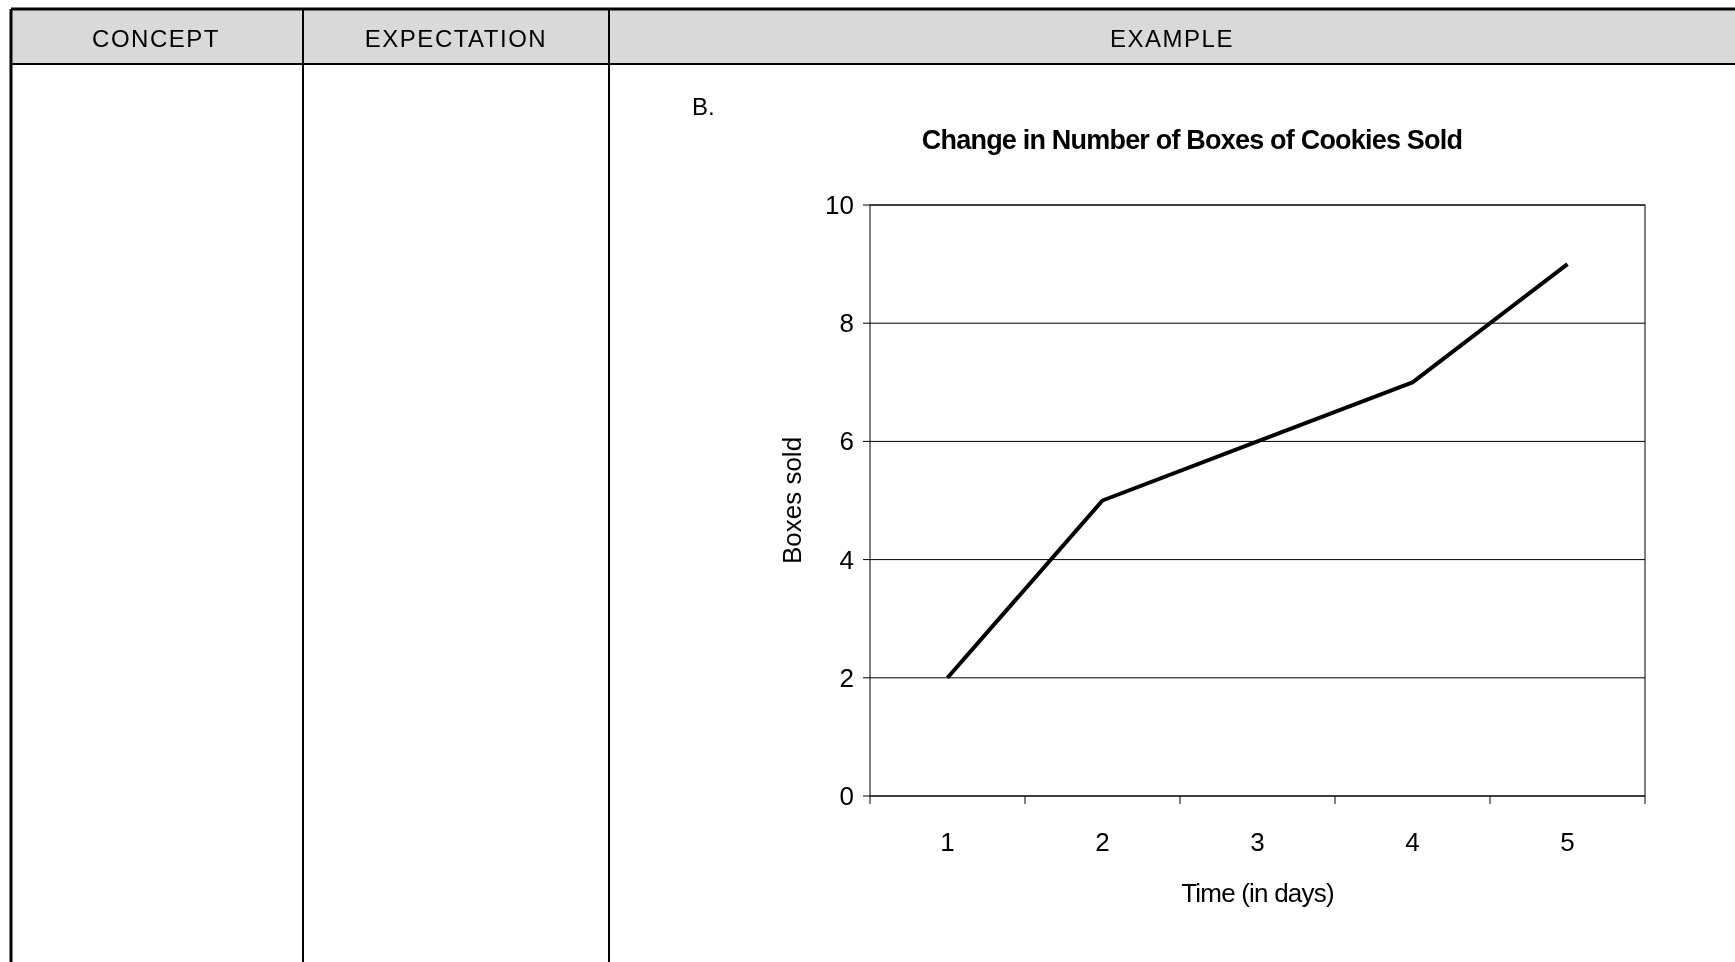 The height and width of the screenshot is (962, 1735). Describe the element at coordinates (1567, 842) in the screenshot. I see `x-tick-label: 5` at that location.